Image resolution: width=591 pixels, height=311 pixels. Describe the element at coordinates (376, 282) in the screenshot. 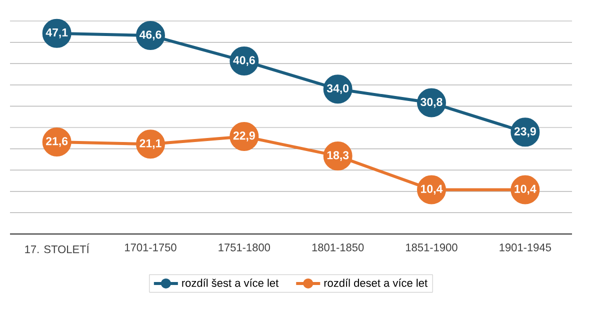

I see `legend-label: rozdíl deset a více let` at that location.